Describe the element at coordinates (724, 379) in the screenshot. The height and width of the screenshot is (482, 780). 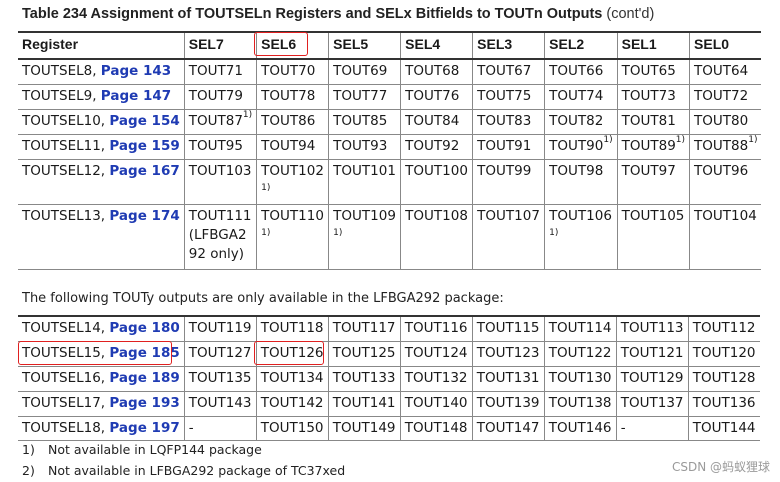
I see `output-cell: TOUT128` at that location.